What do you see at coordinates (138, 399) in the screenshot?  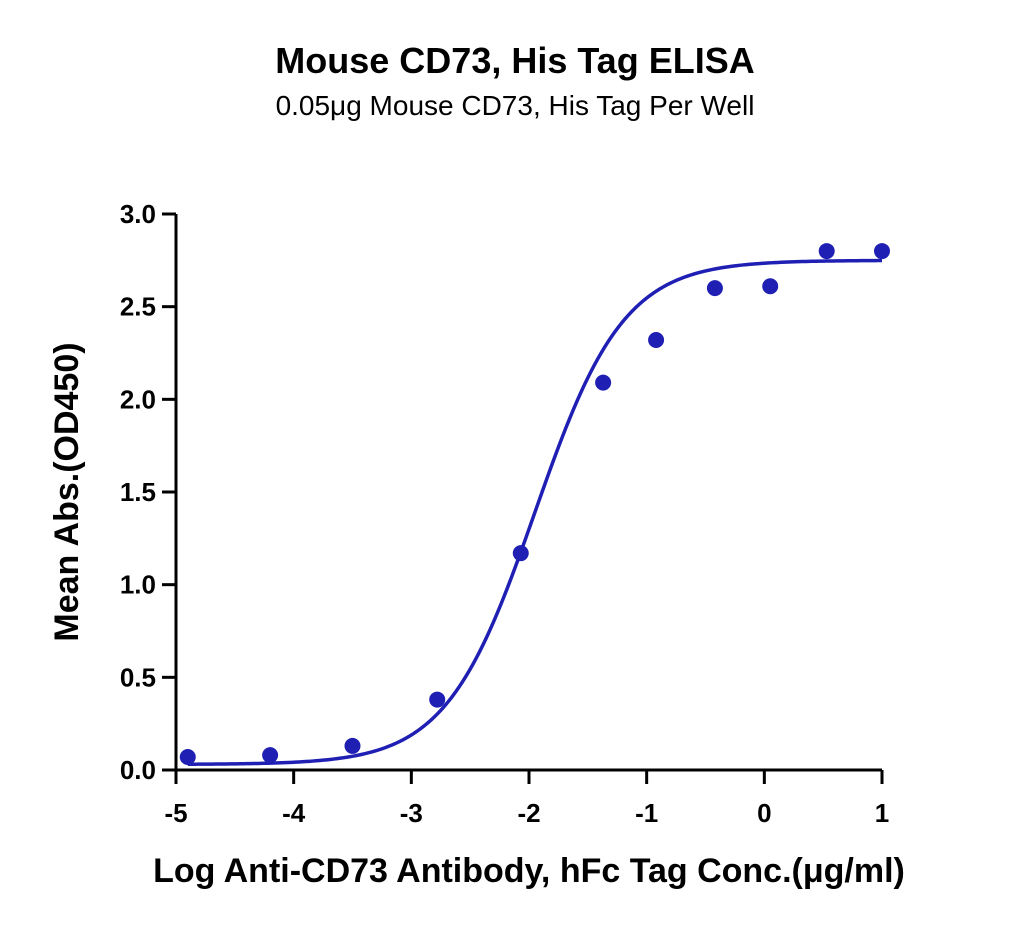 I see `y-tick-label: 2.0` at bounding box center [138, 399].